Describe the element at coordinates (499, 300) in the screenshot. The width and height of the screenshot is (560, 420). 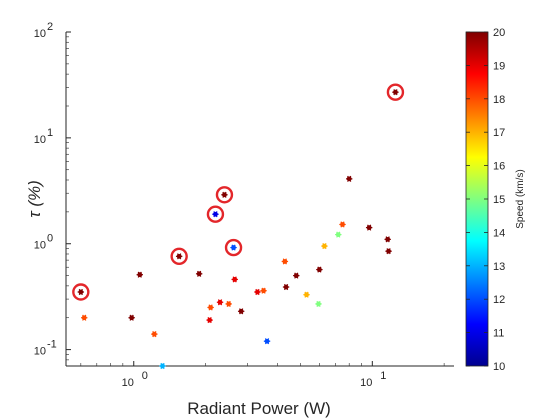
I see `colorbar-tick-label: 12` at that location.